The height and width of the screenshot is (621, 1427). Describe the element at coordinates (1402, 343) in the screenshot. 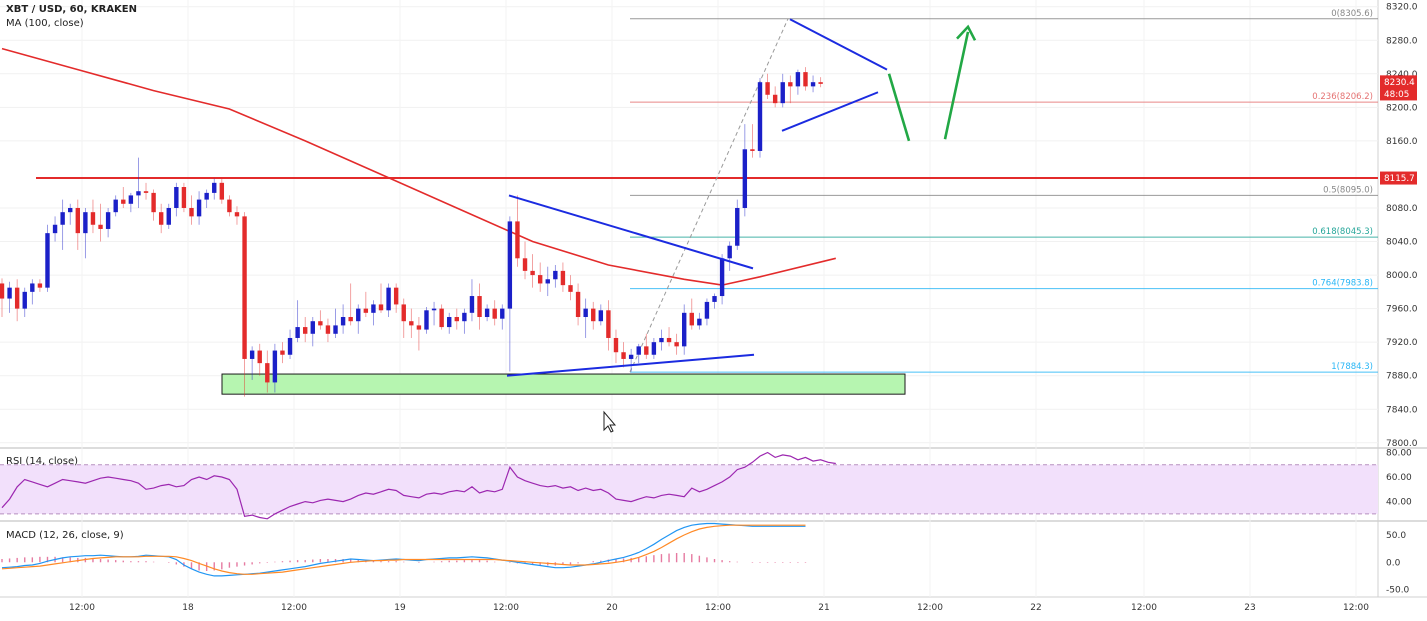

I see `price-tick-label: 7920.0` at that location.